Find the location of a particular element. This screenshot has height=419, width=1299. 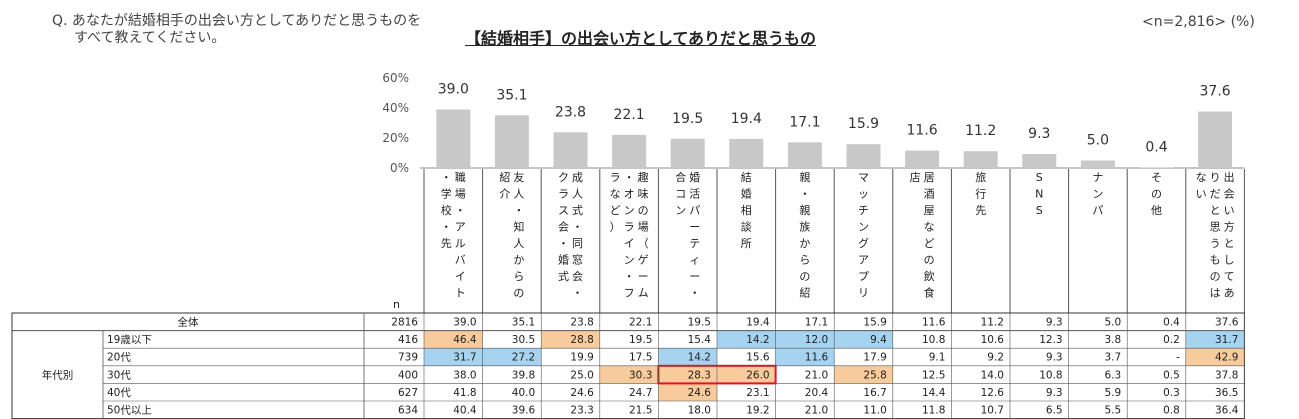

category-label-char: ど is located at coordinates (615, 210).